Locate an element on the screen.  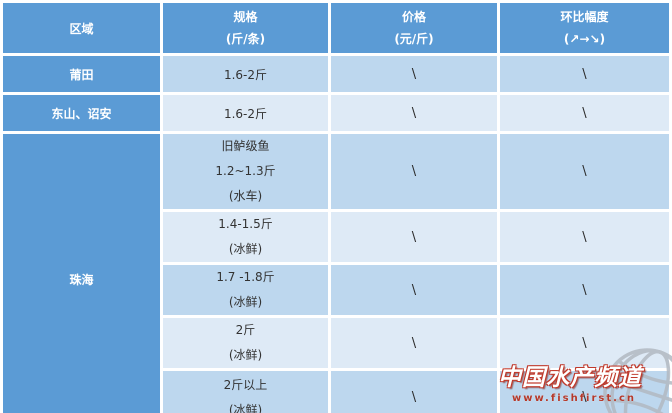
region-cell: 东山、诏安 is located at coordinates (81, 113).